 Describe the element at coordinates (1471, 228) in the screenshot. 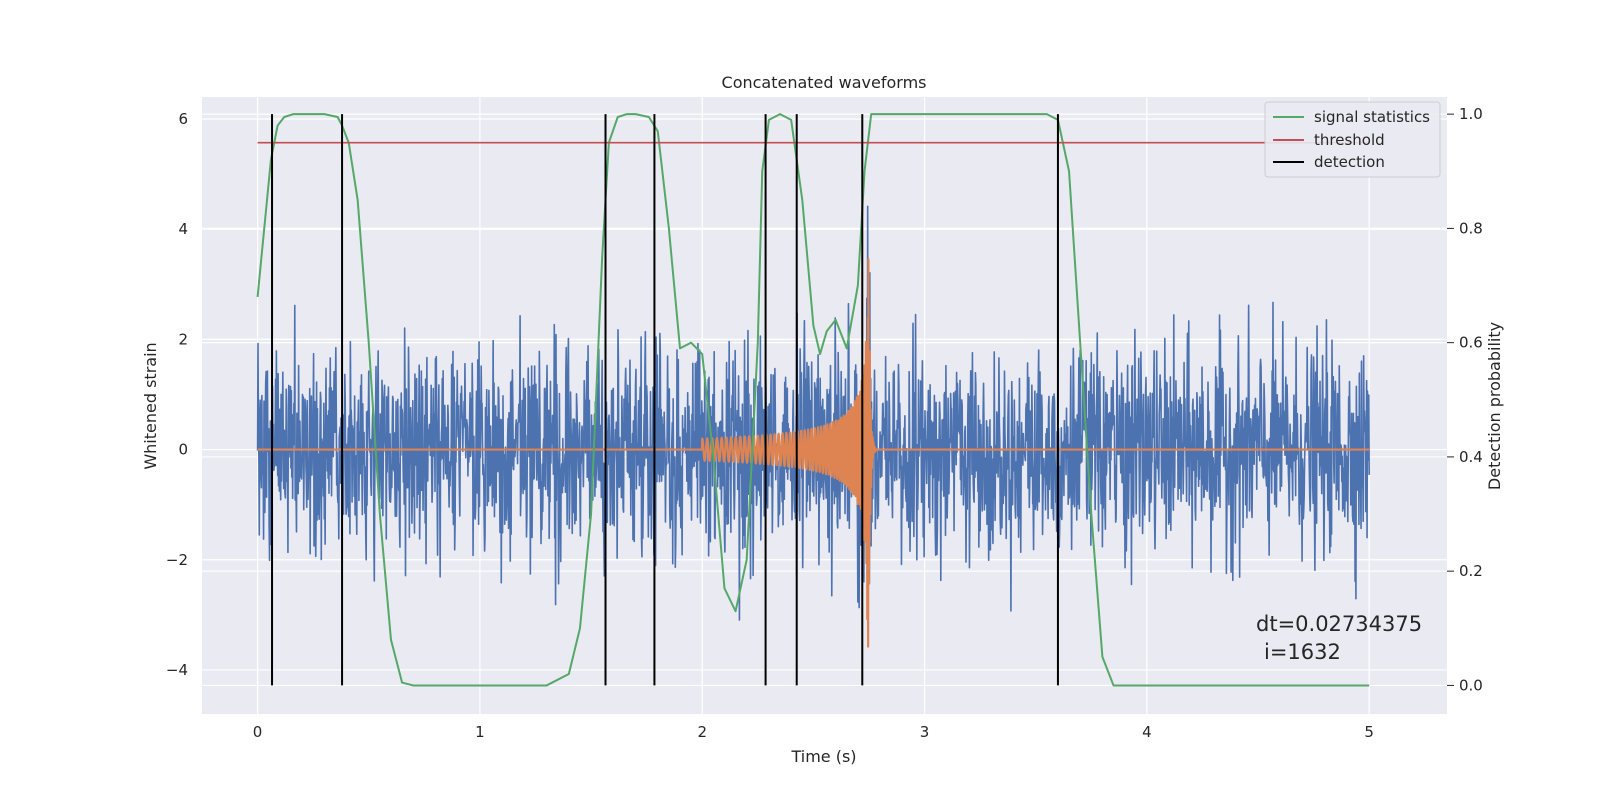

I see `y-right-tick-label: 0.8` at that location.